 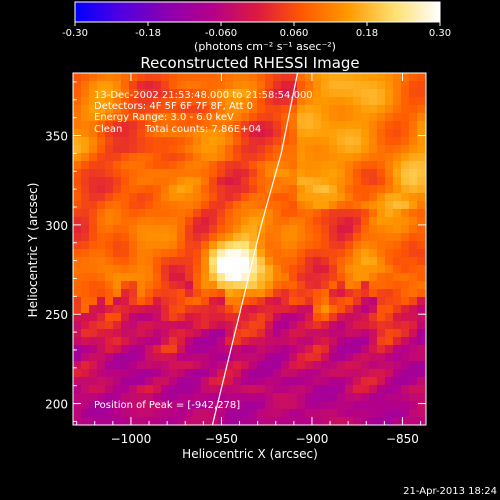 What do you see at coordinates (440, 33) in the screenshot?
I see `colorbar-tick-label: 0.30` at bounding box center [440, 33].